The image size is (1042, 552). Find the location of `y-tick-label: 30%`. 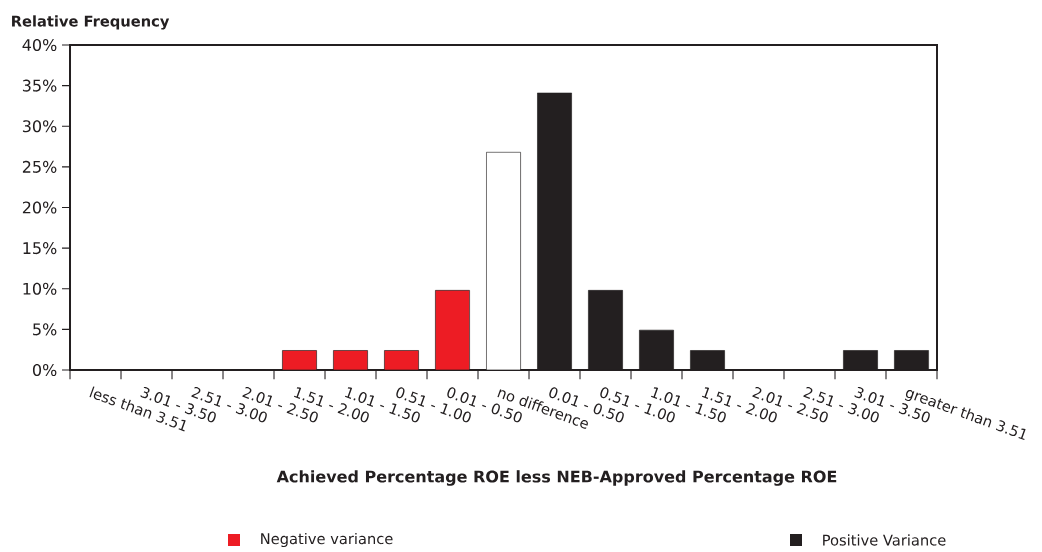

y-tick-label: 30% is located at coordinates (39, 126).